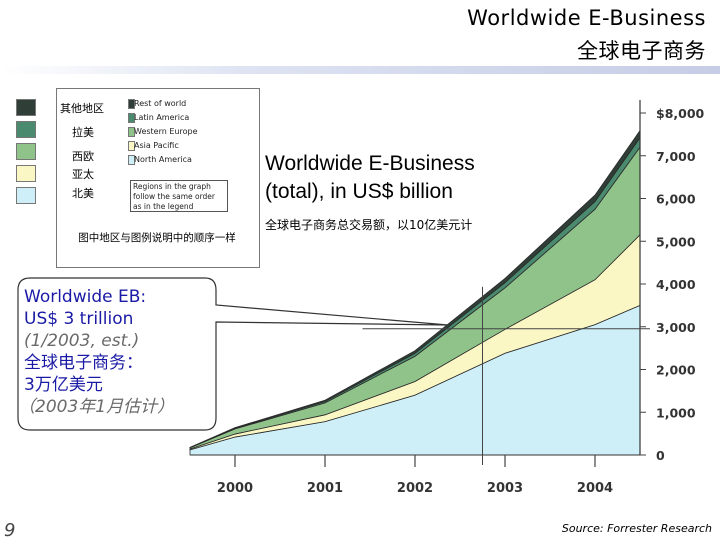  I want to click on x-tick-label: 2000, so click(235, 488).